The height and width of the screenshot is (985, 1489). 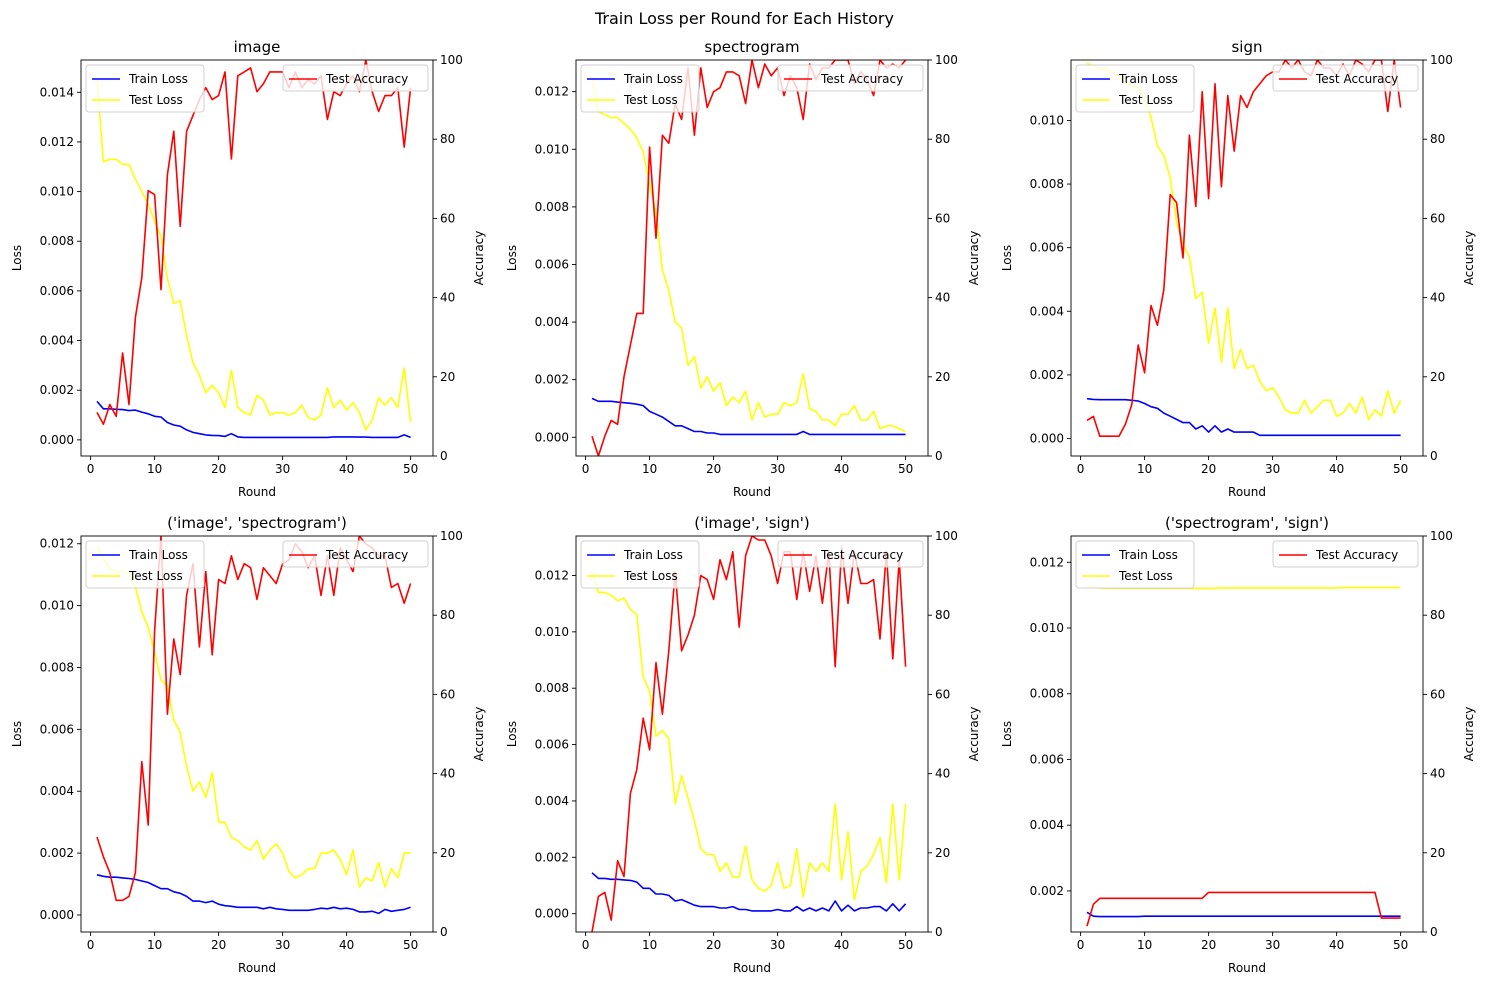 What do you see at coordinates (257, 523) in the screenshot?
I see `subplot-title: ('image', 'spectrogram')` at bounding box center [257, 523].